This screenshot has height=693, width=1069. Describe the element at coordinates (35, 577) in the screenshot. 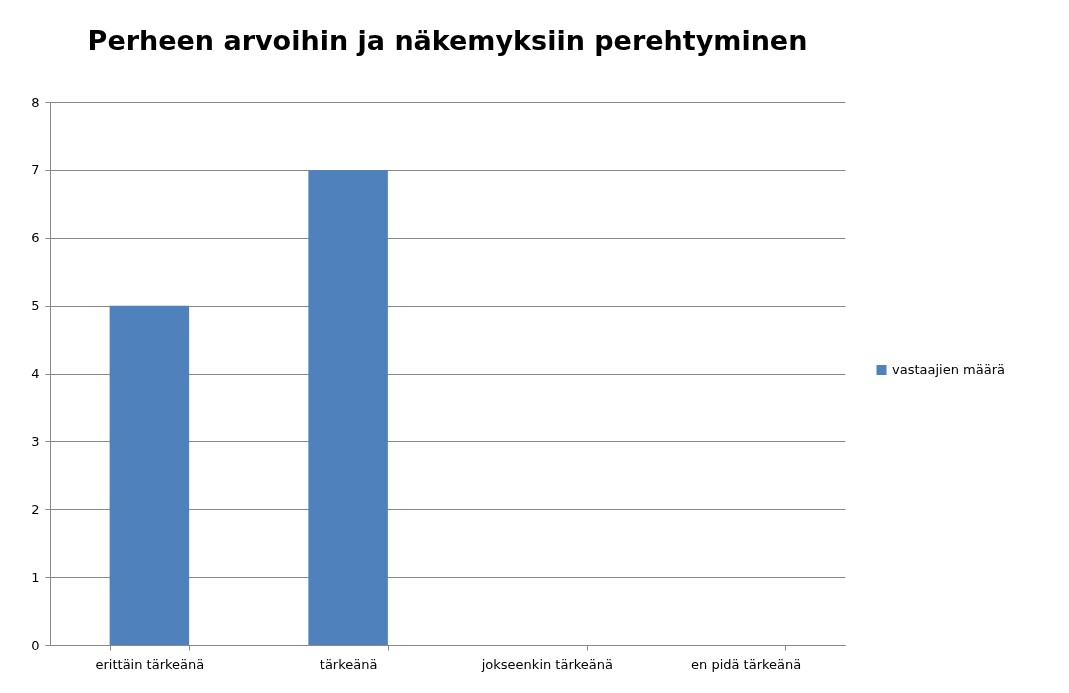

I see `y-tick-label: 1` at that location.